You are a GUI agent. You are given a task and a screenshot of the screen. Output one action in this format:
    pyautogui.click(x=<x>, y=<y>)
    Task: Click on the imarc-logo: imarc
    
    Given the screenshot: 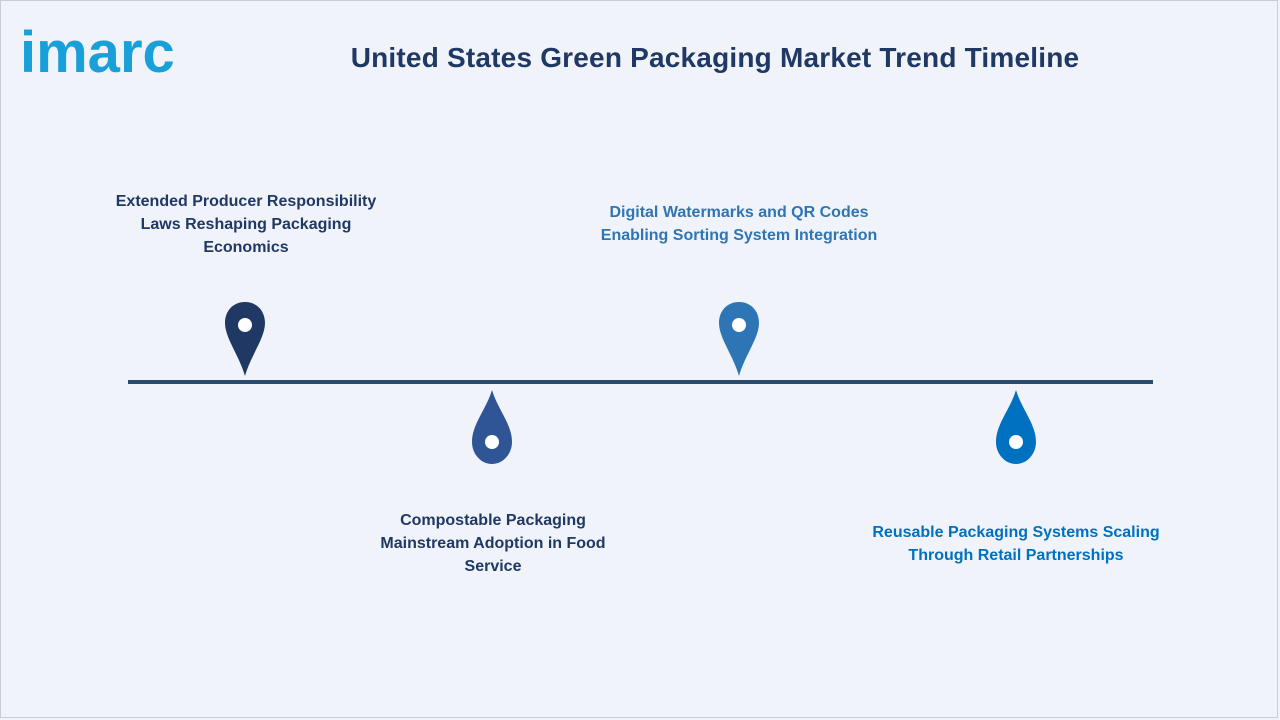 What is the action you would take?
    pyautogui.click(x=115, y=49)
    